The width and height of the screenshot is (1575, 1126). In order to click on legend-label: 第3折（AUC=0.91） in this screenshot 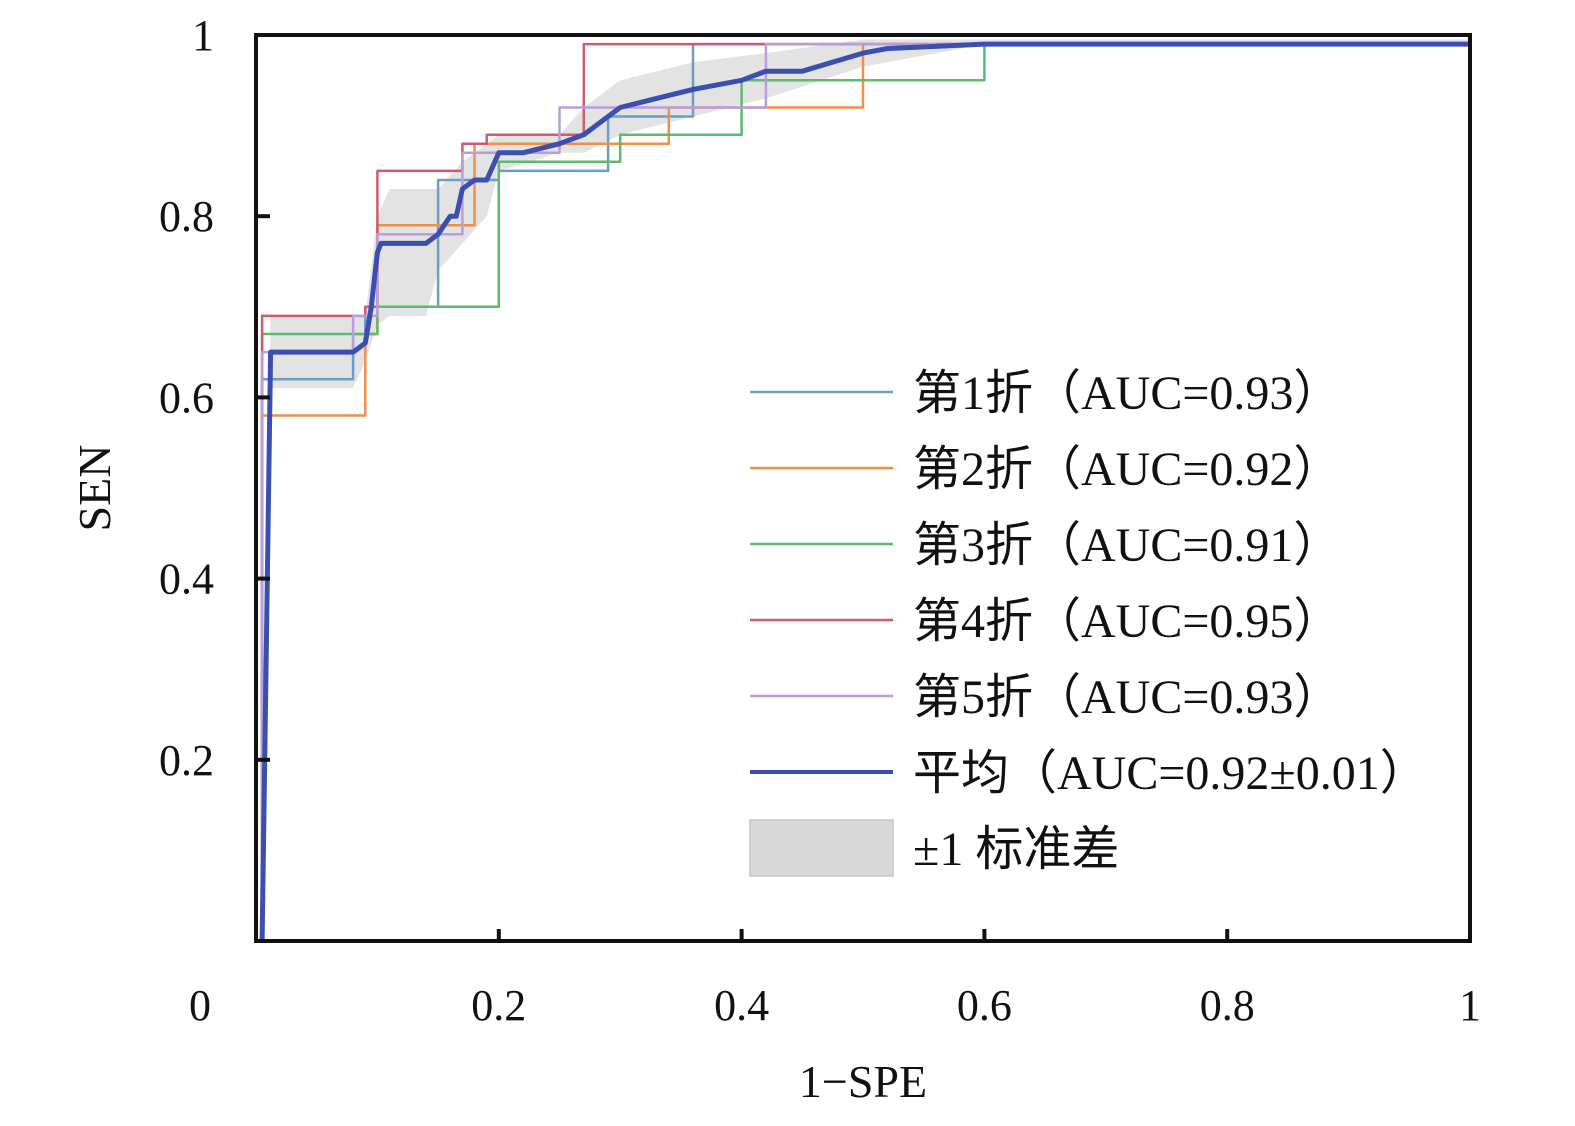, I will do `click(1127, 545)`.